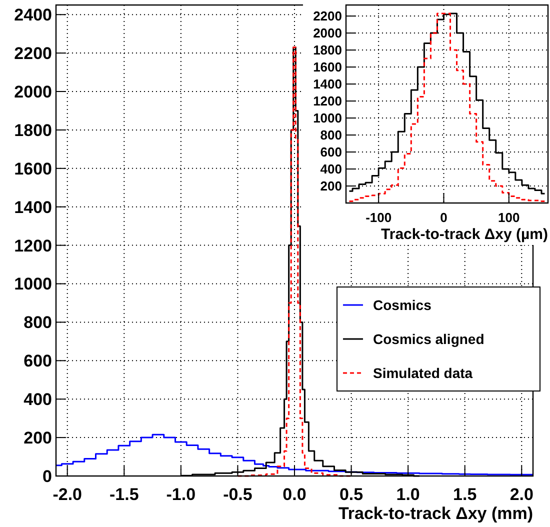  Describe the element at coordinates (428, 339) in the screenshot. I see `legend-label: Cosmics aligned` at that location.